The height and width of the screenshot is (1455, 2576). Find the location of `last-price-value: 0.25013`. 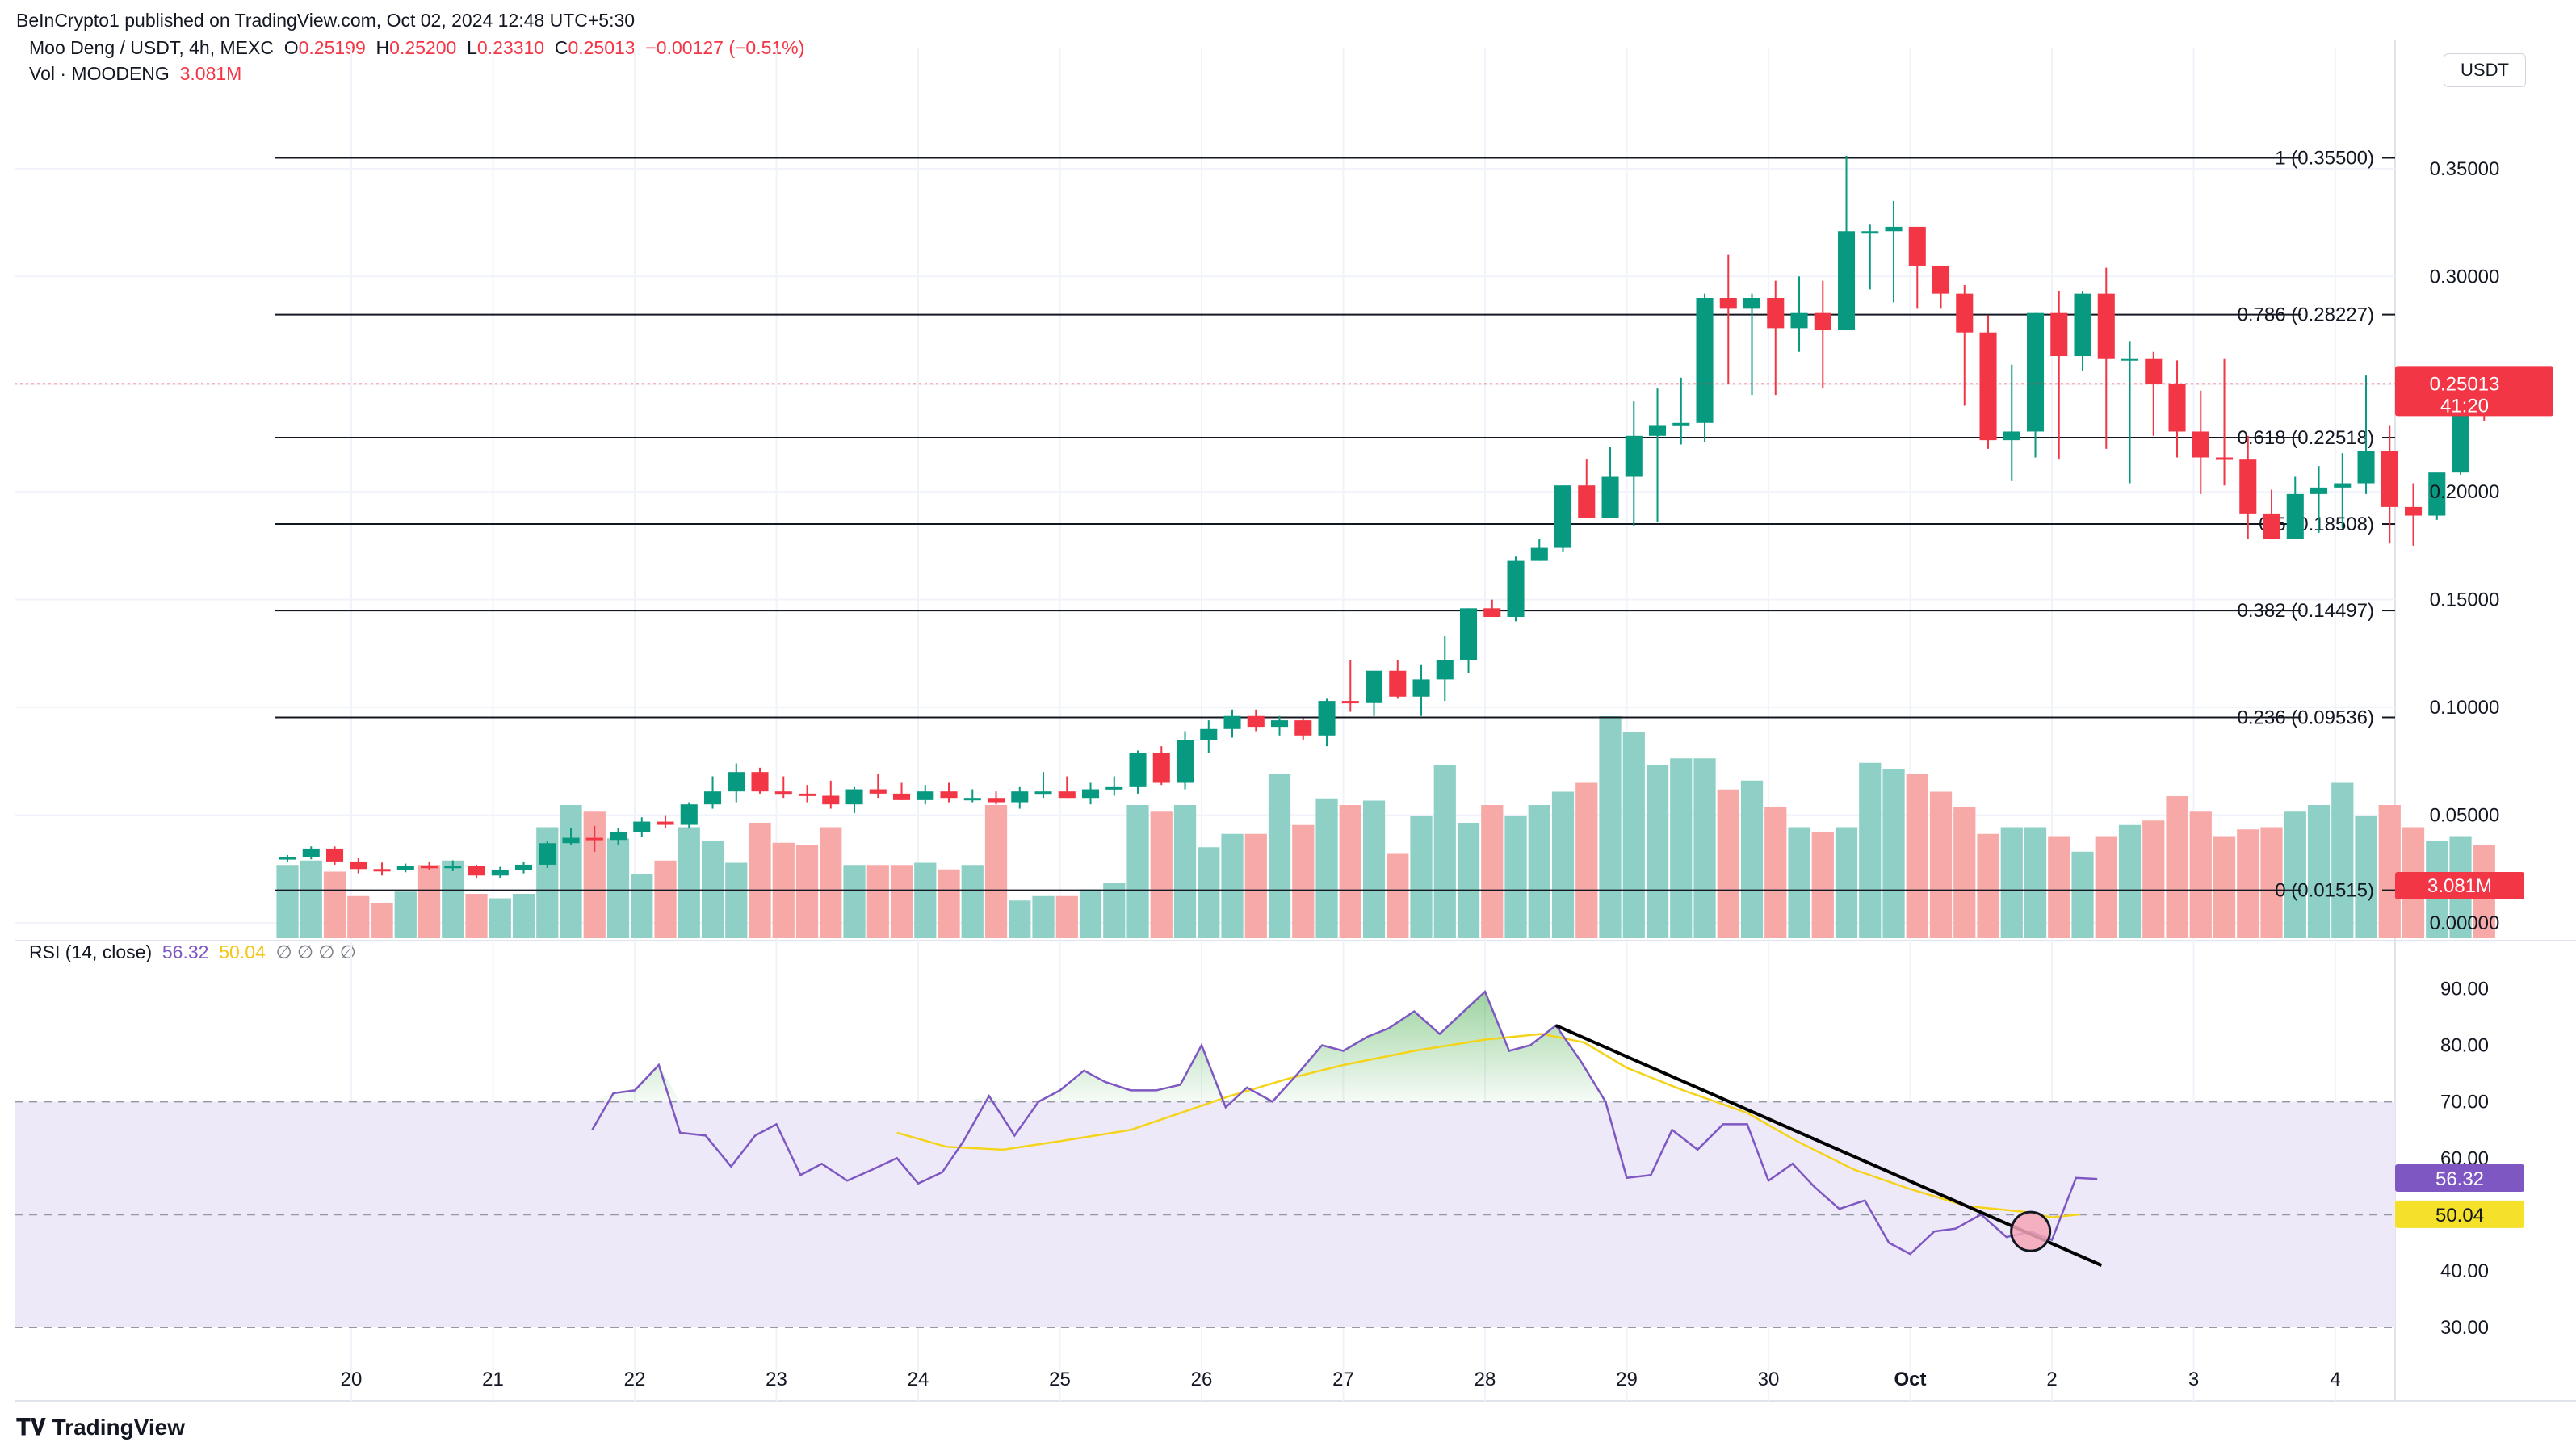

last-price-value: 0.25013 is located at coordinates (2465, 384).